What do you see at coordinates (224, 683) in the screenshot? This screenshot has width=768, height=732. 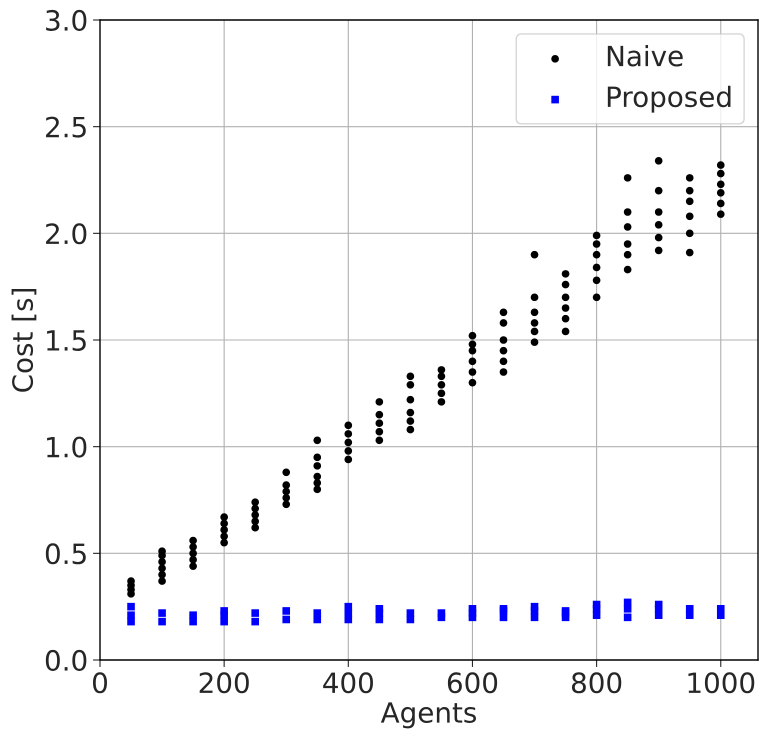 I see `x-tick-label: 200` at bounding box center [224, 683].